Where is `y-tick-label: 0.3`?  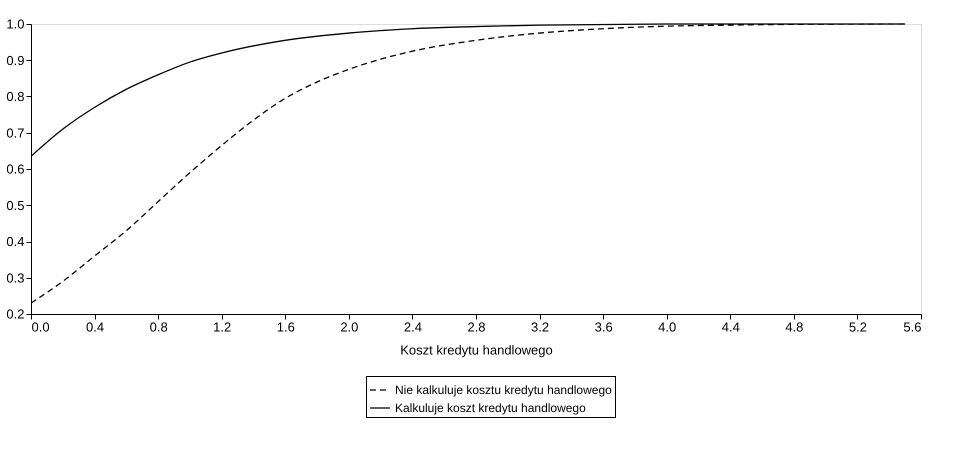 y-tick-label: 0.3 is located at coordinates (15, 278).